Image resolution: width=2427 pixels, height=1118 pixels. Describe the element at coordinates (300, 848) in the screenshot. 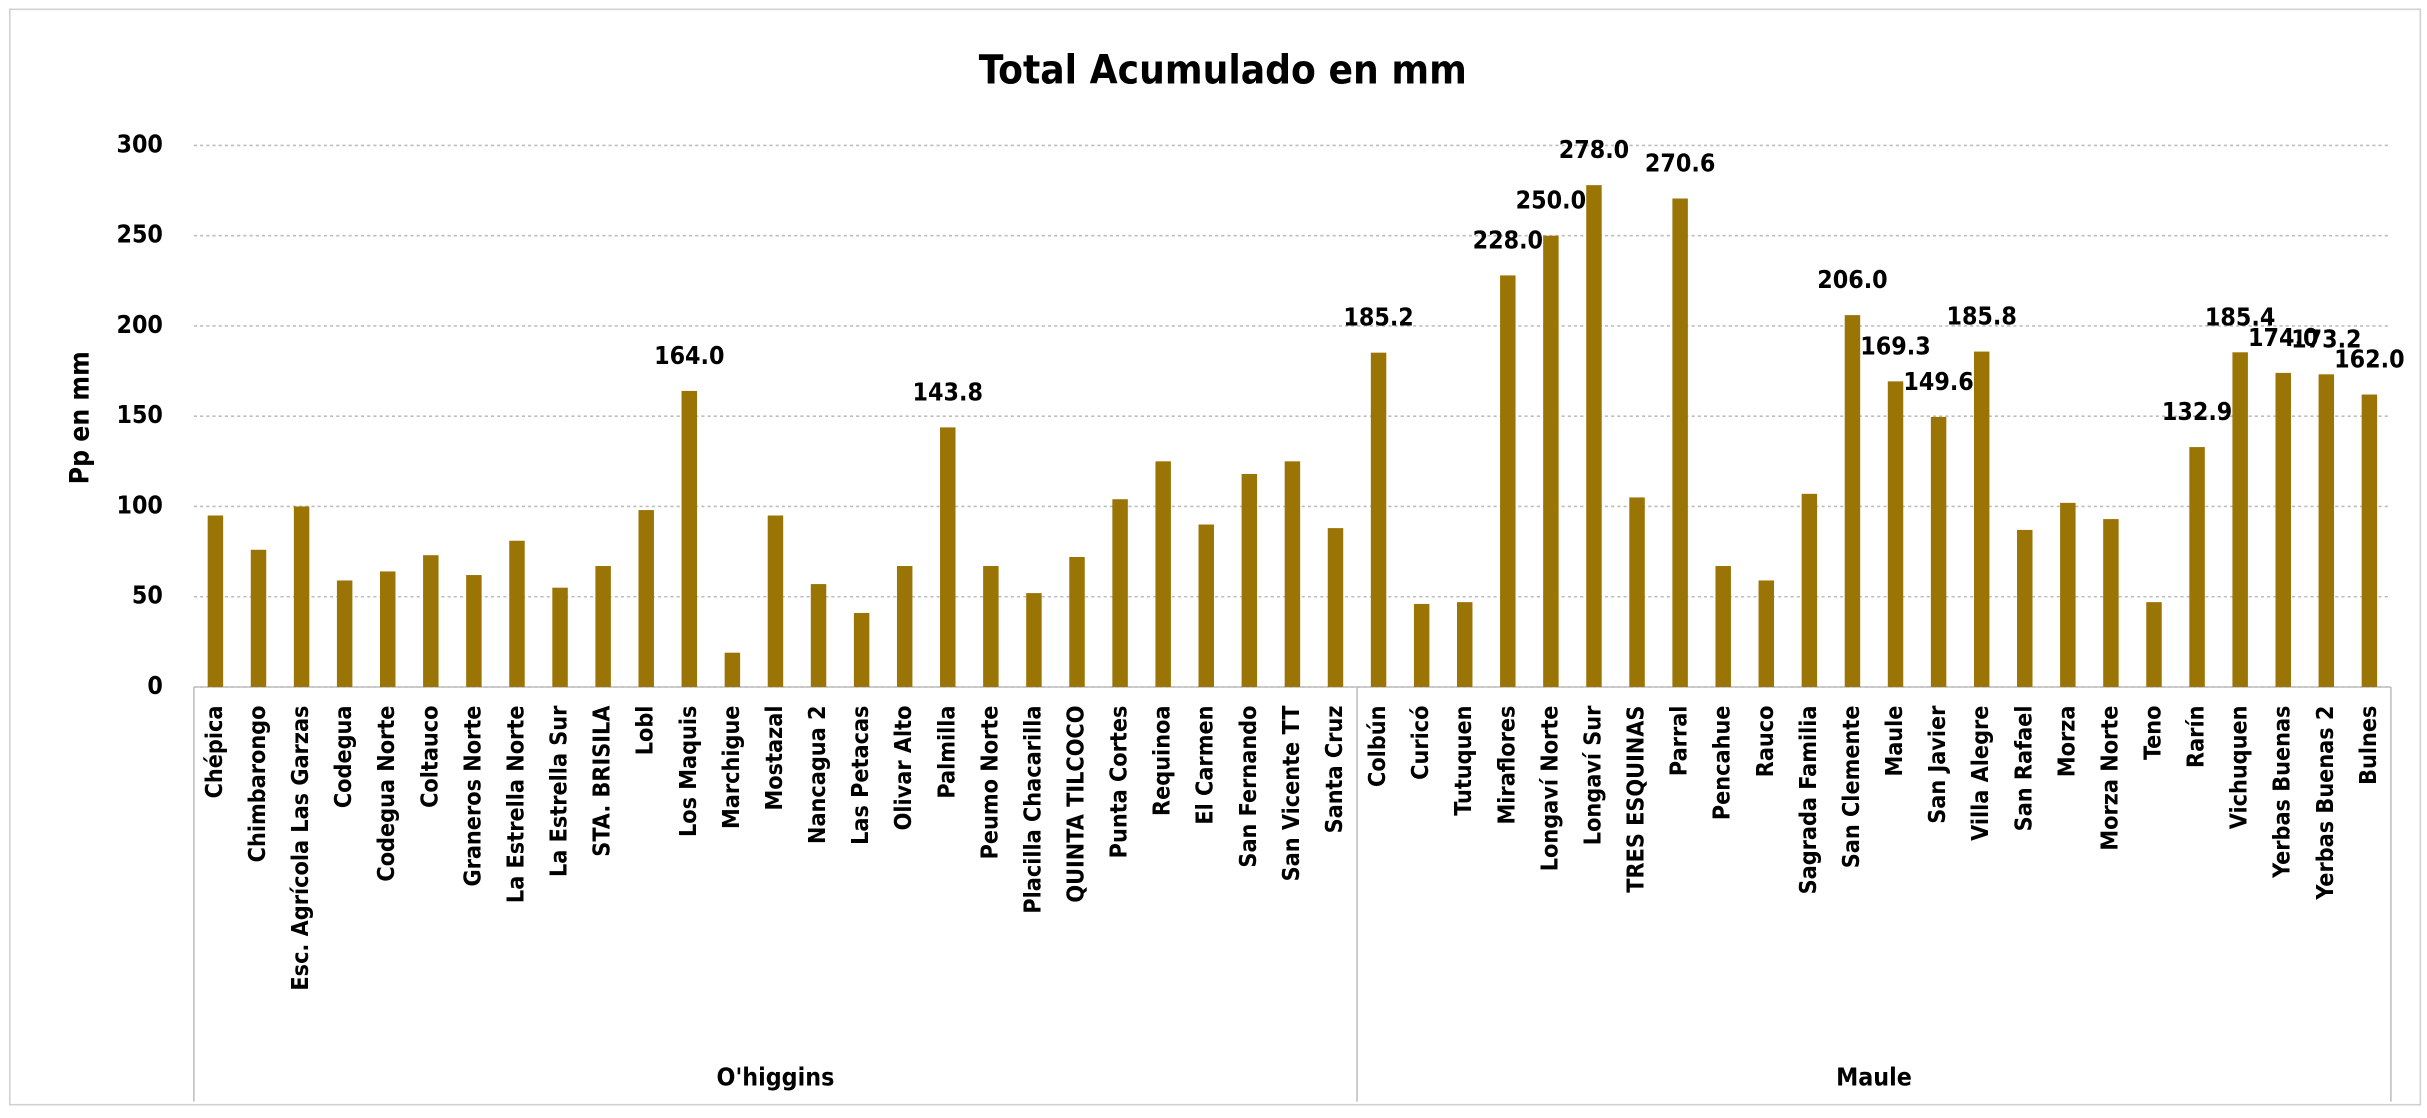

I see `x-tick-label: Esc. Agrícola Las Garzas` at that location.